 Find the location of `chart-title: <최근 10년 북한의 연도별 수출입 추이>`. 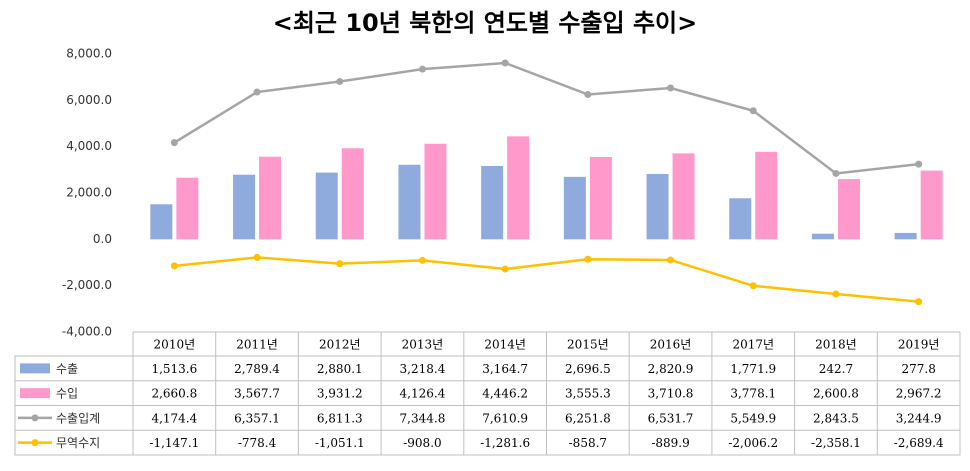

chart-title: <최근 10년 북한의 연도별 수출입 추이> is located at coordinates (485, 23).